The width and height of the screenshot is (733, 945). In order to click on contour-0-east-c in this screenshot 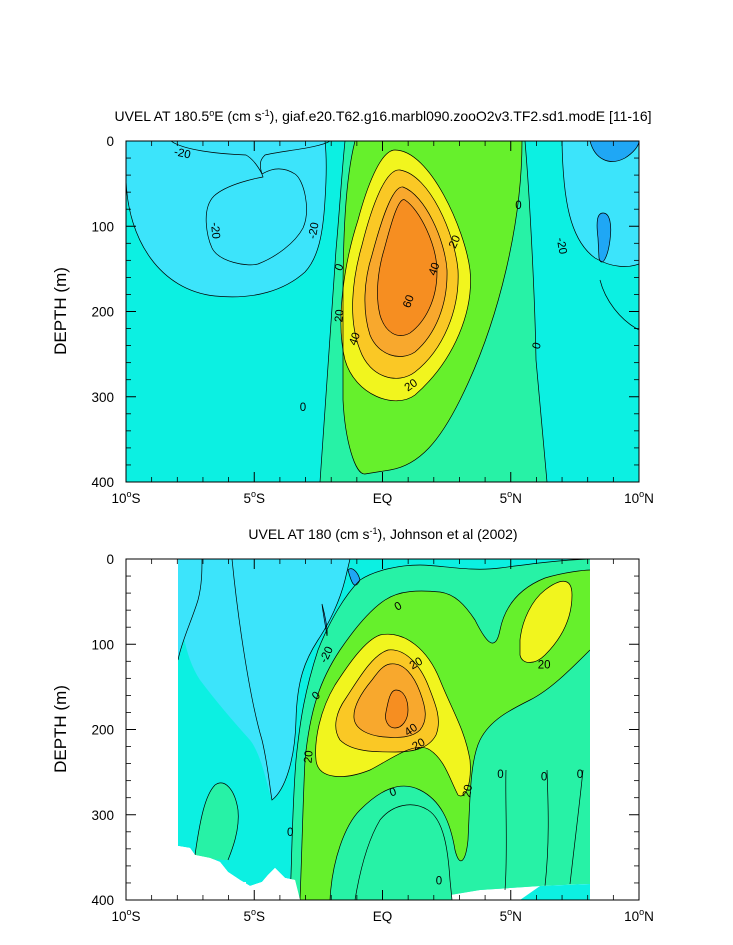, I will do `click(576, 827)`.